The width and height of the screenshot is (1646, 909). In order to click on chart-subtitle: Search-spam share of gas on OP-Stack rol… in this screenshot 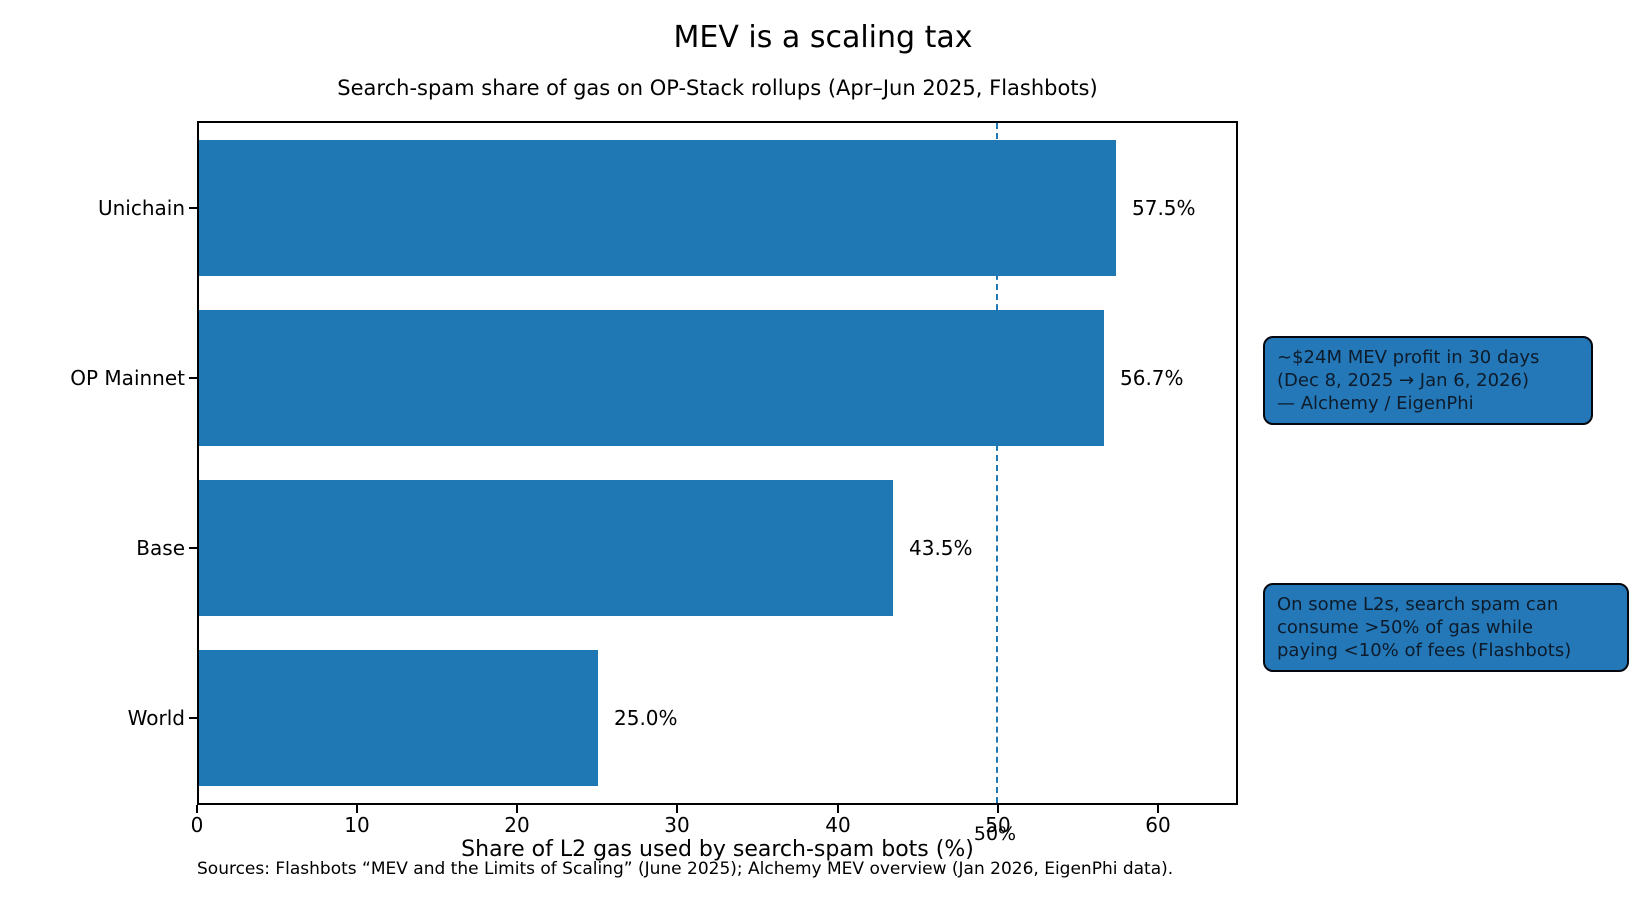, I will do `click(717, 88)`.